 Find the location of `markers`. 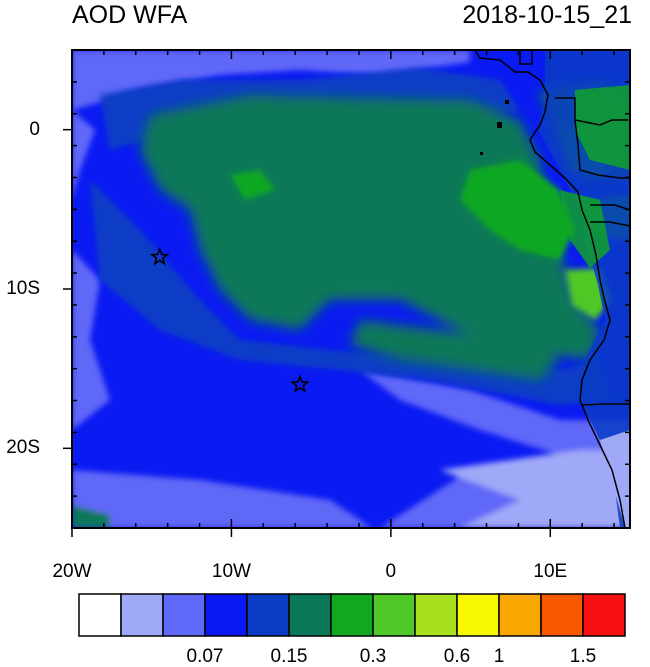

markers is located at coordinates (229, 319).